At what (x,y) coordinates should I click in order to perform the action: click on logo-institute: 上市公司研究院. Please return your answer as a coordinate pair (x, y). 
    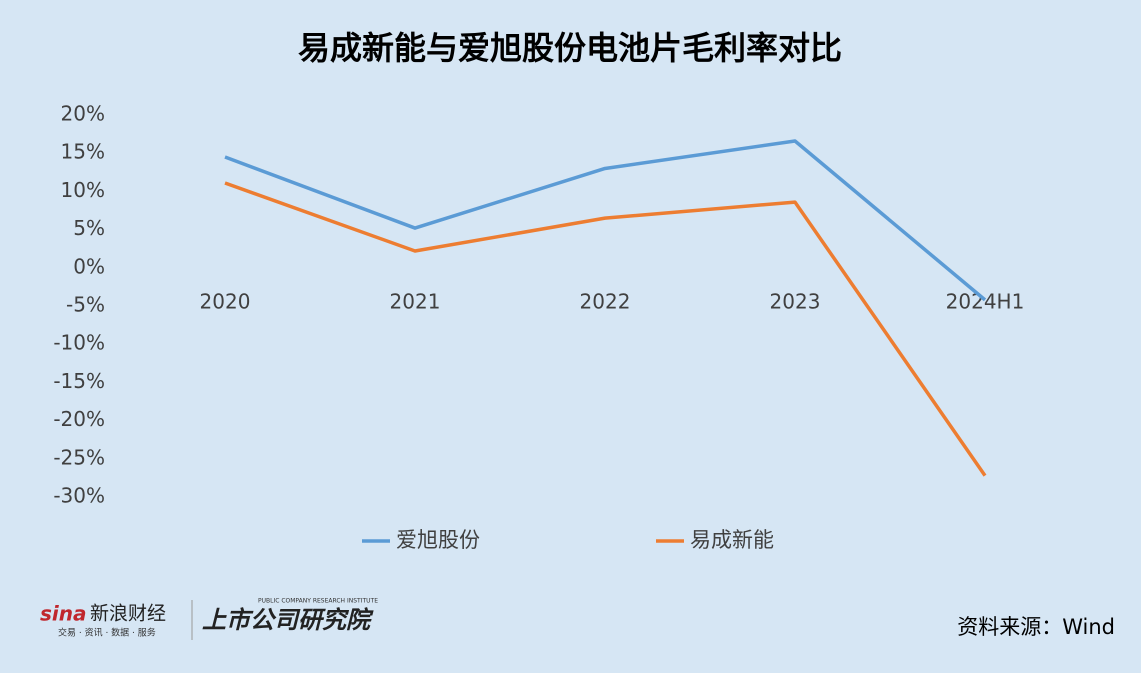
    Looking at the image, I should click on (288, 620).